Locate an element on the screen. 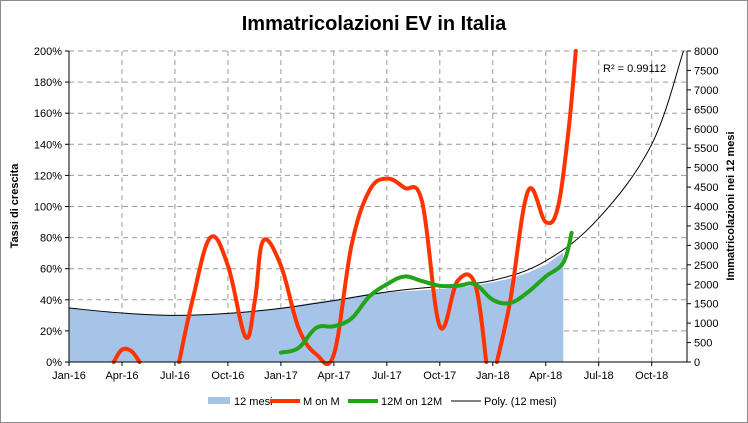  left-tick-label: 180% is located at coordinates (48, 83).